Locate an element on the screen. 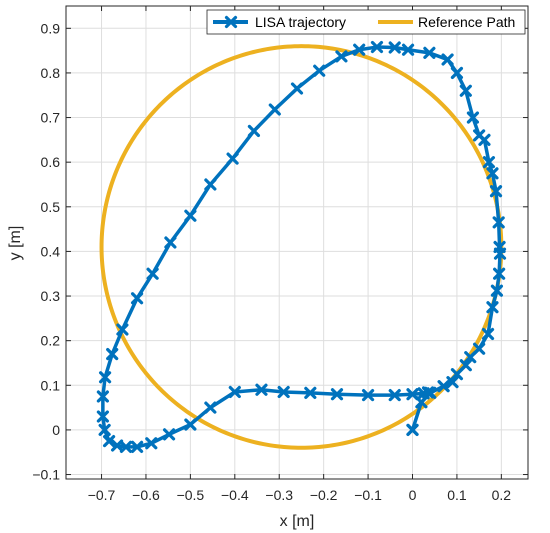 The width and height of the screenshot is (550, 533). y-tick-label: 0.6 is located at coordinates (51, 162).